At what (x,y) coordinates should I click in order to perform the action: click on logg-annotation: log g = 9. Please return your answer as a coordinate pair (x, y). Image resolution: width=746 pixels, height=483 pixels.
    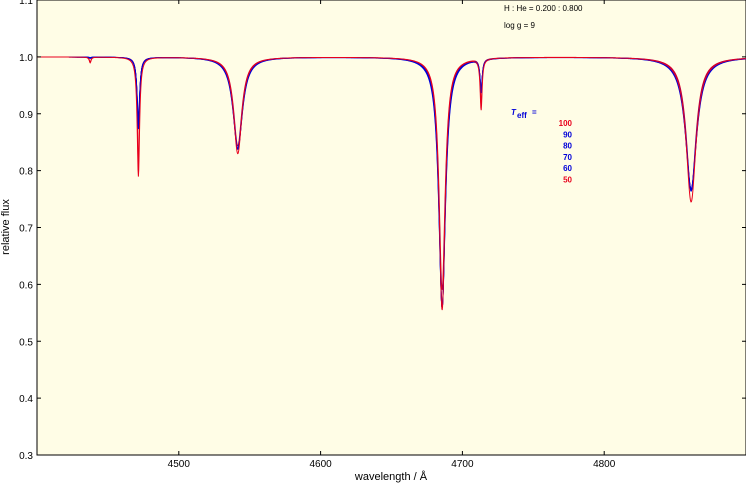
    Looking at the image, I should click on (519, 25).